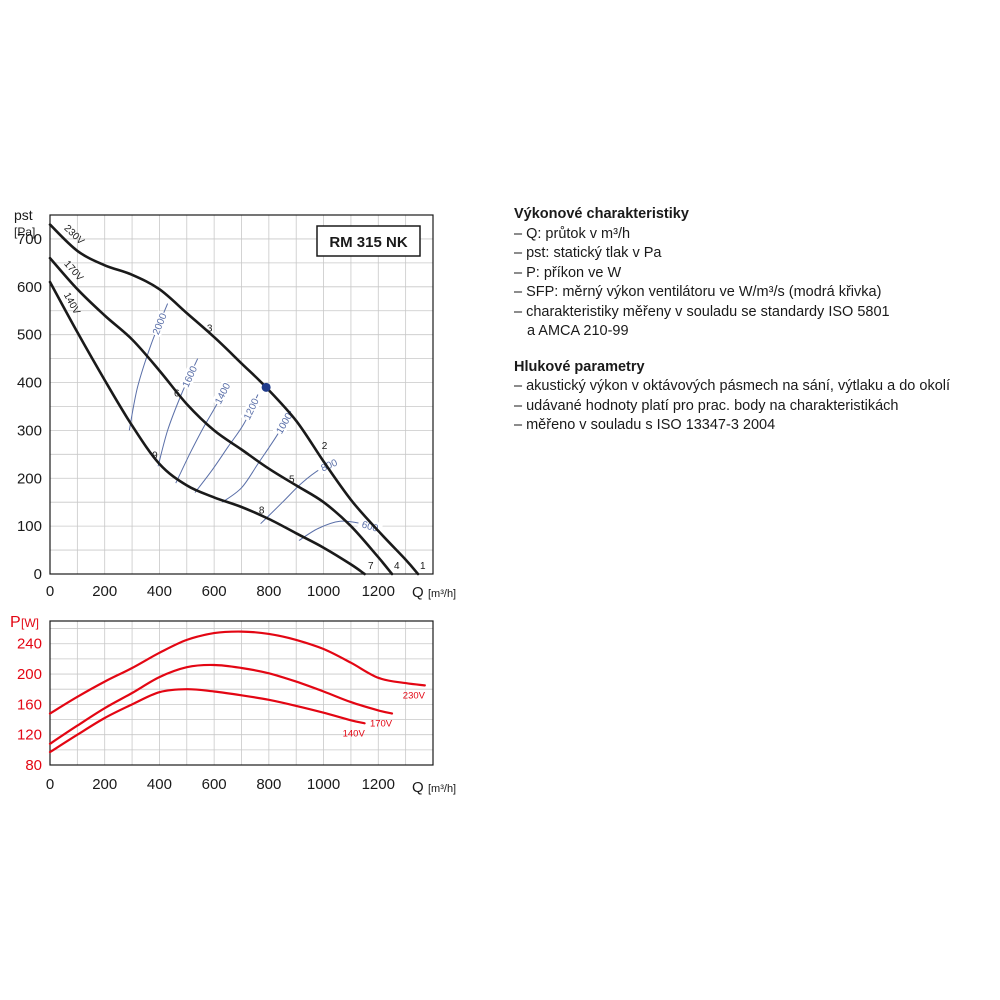  What do you see at coordinates (29, 383) in the screenshot?
I see `y-tick-label: 400` at bounding box center [29, 383].